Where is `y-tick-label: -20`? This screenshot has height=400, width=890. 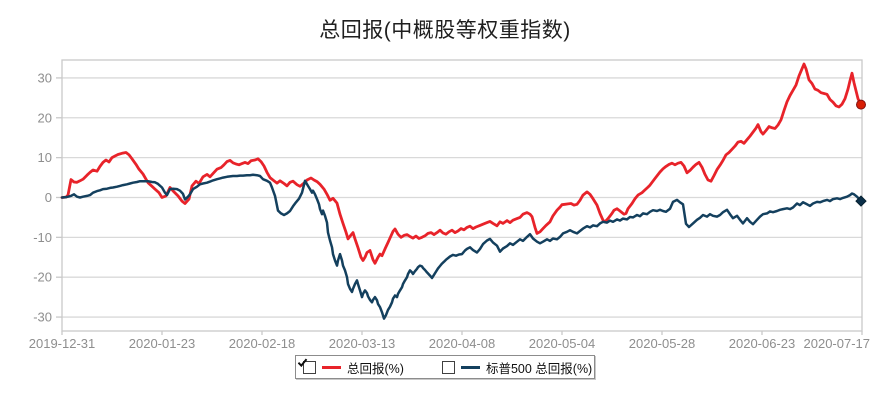 y-tick-label: -20 is located at coordinates (42, 277).